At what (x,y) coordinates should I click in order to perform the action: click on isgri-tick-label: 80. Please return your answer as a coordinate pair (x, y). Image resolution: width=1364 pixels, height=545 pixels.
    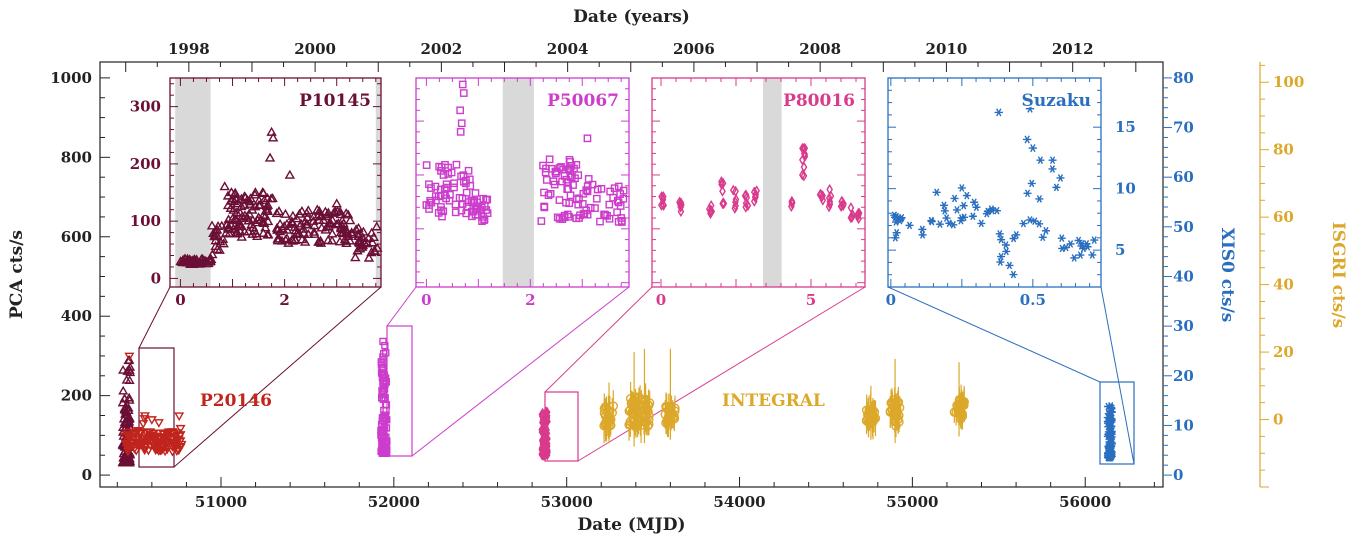
    Looking at the image, I should click on (1283, 150).